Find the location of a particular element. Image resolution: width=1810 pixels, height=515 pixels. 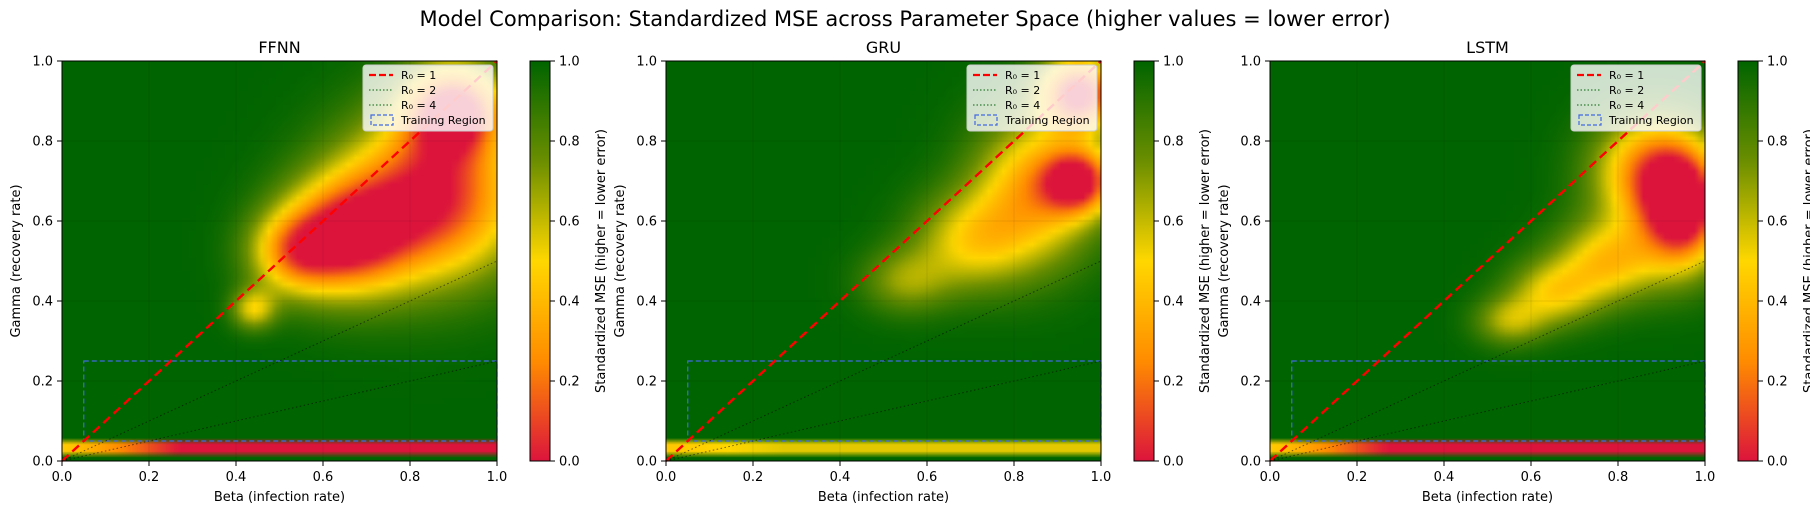

panel-title: FFNN is located at coordinates (279, 47).